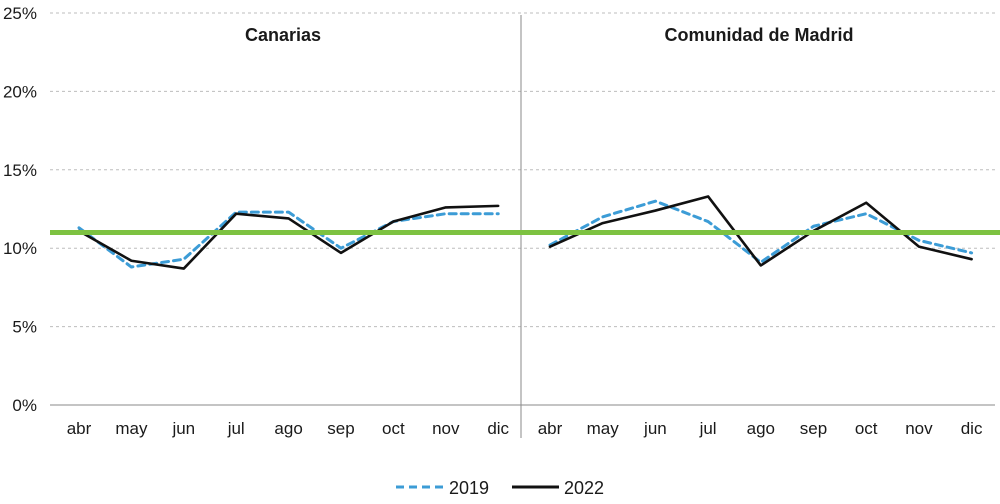 The height and width of the screenshot is (504, 1000). I want to click on y-tick-label: 20%, so click(20, 91).